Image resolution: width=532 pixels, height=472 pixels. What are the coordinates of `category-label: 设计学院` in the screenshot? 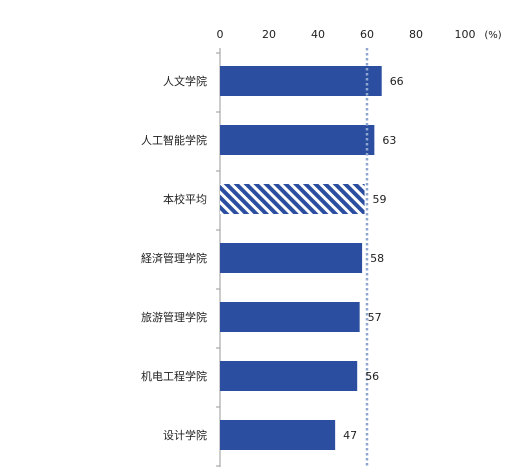 It's located at (185, 435).